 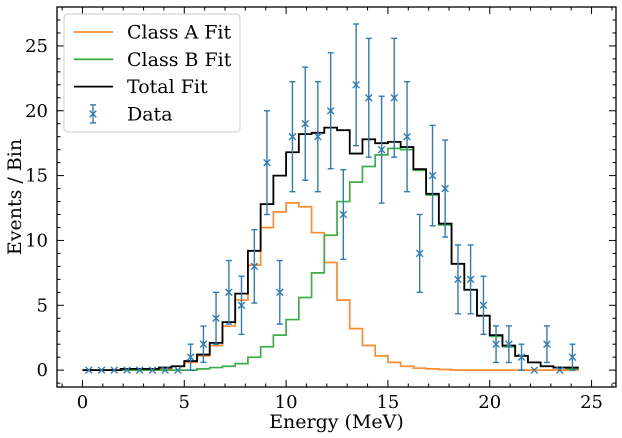 I want to click on legend-item-total-fit: Total Fit, so click(x=141, y=87).